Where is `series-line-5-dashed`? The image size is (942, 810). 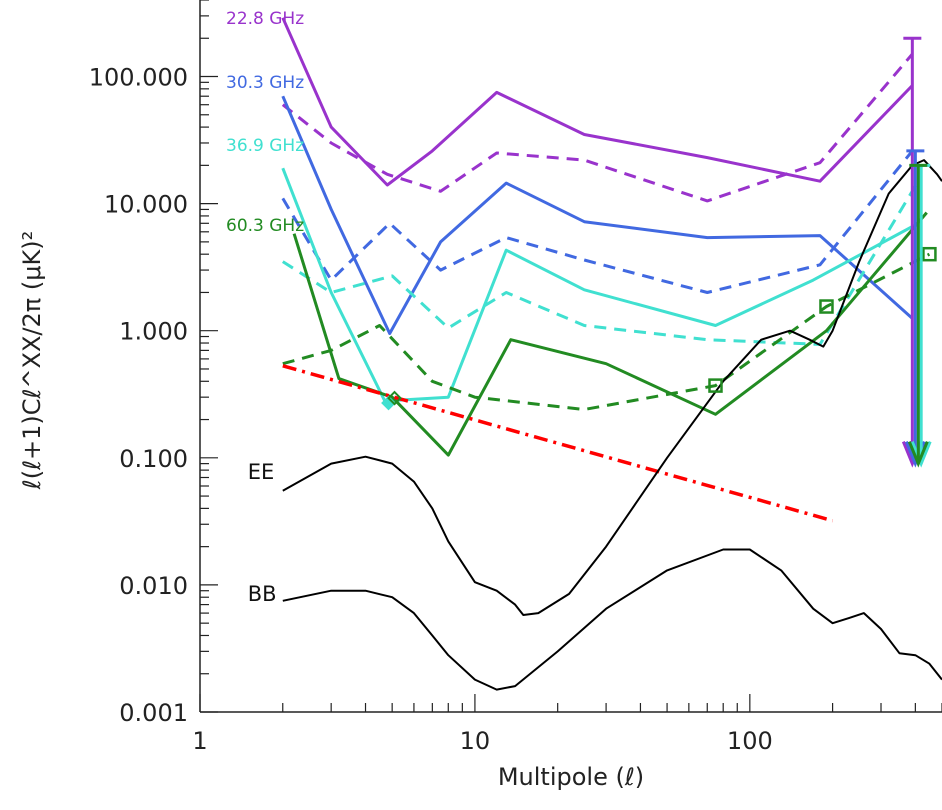
series-line-5-dashed is located at coordinates (600, 263).